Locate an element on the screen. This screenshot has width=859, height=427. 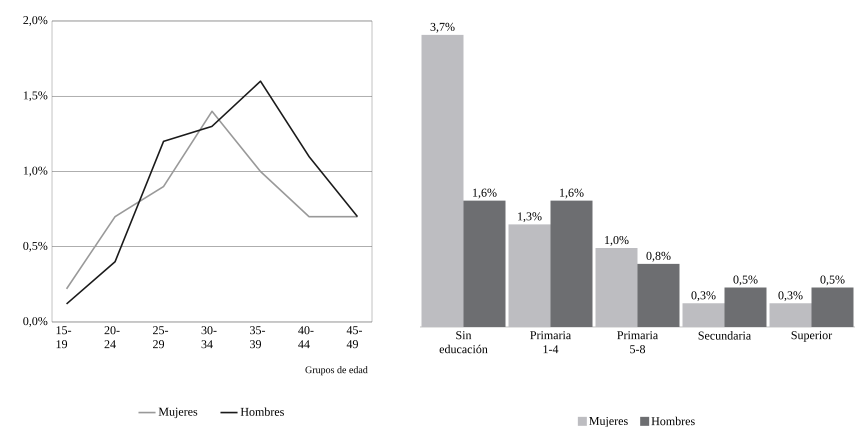
y-tick-label: 2,0% is located at coordinates (35, 21).